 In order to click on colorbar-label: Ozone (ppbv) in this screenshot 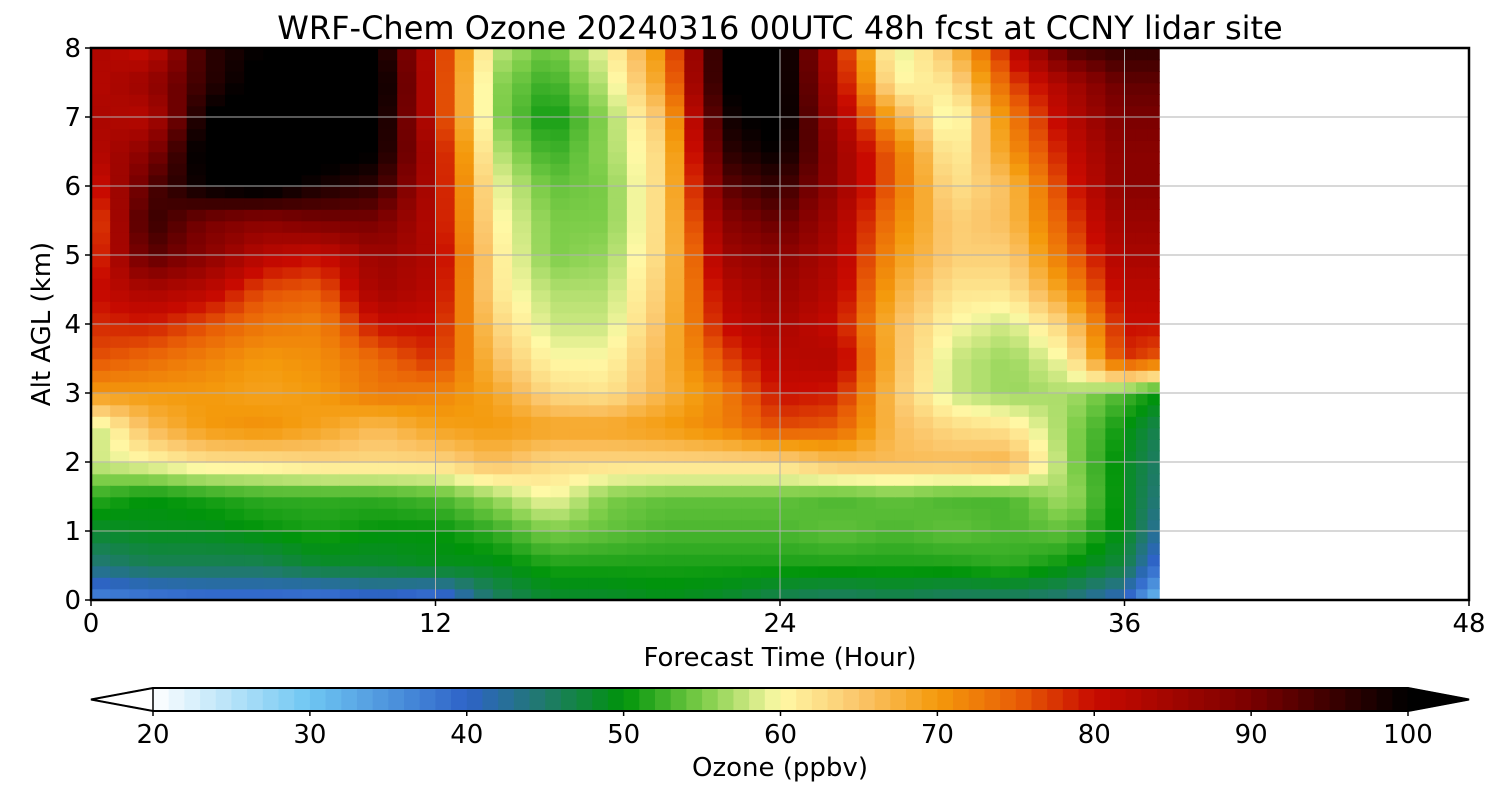, I will do `click(780, 768)`.